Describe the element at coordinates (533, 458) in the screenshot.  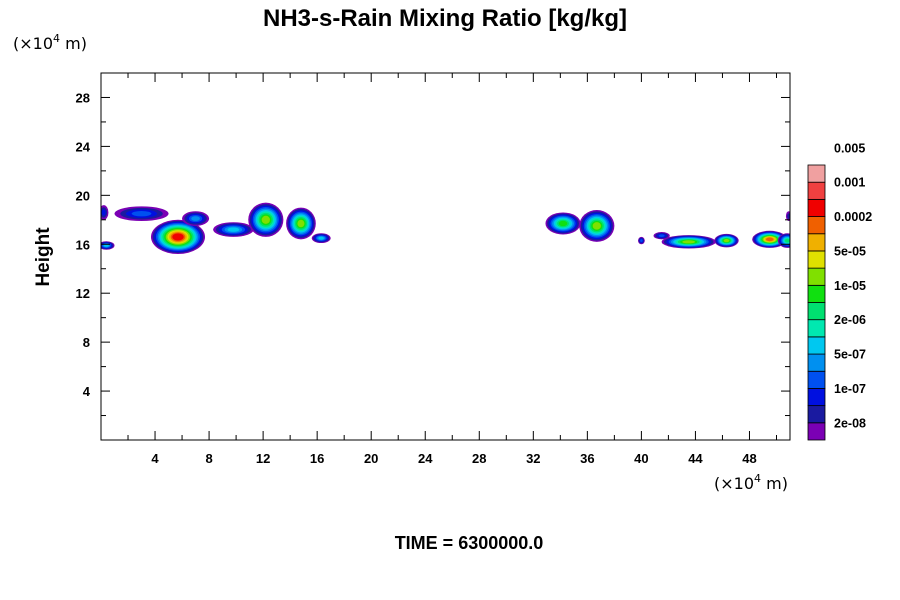
I see `x-tick-label: 32` at that location.